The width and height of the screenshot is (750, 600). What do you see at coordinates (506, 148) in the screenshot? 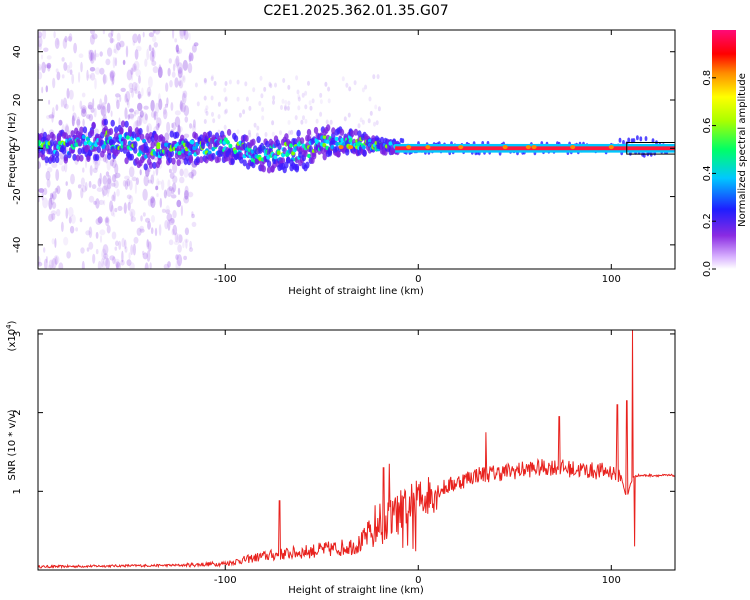
I see `spectrogram-core-layer` at bounding box center [506, 148].